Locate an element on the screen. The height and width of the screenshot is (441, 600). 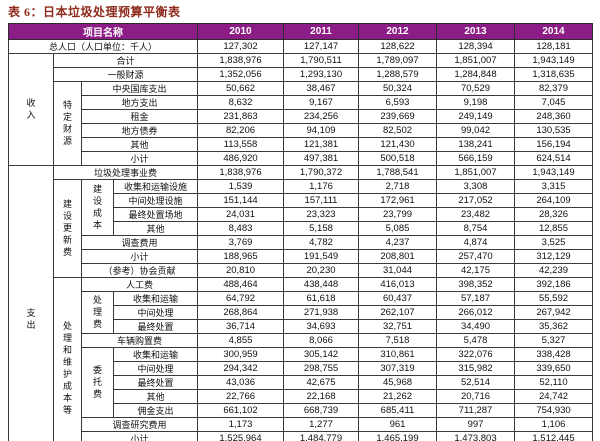
row-label: 合计 is located at coordinates (125, 60).